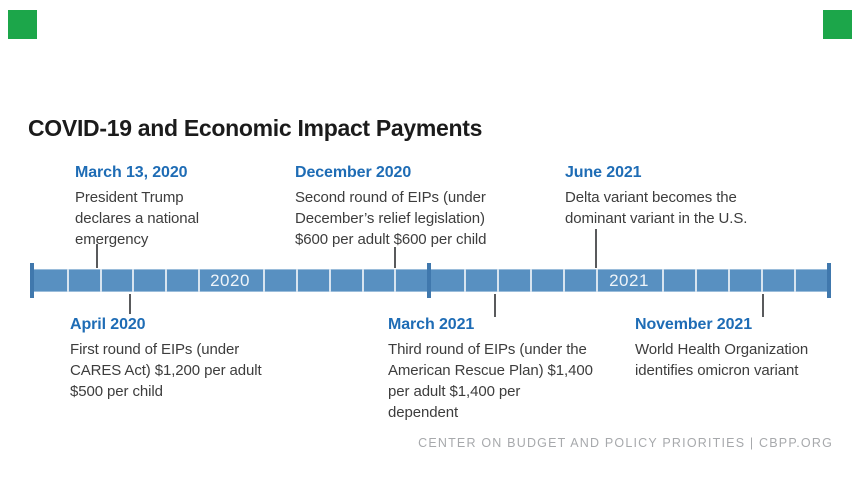 The height and width of the screenshot is (480, 860). Describe the element at coordinates (651, 197) in the screenshot. I see `event-text-line: Delta variant becomes the` at that location.